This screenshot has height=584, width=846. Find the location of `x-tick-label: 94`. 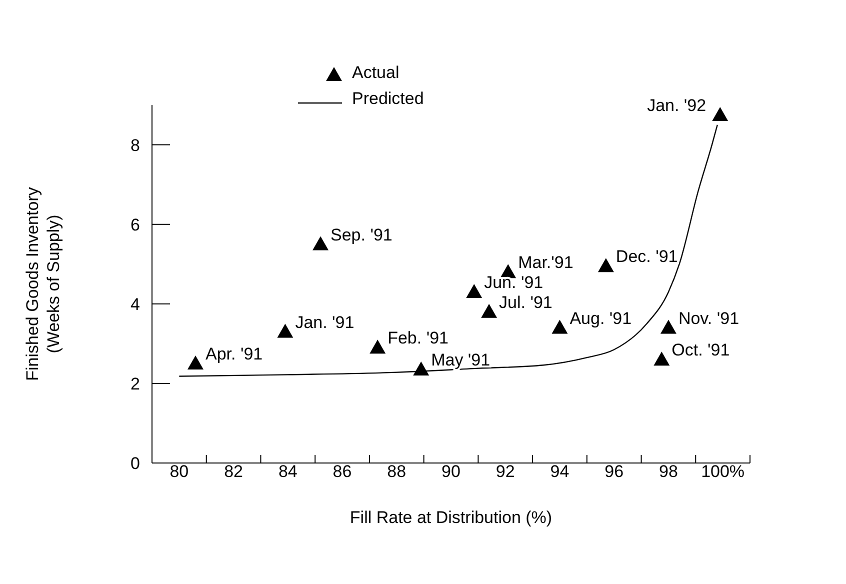

x-tick-label: 94 is located at coordinates (560, 471).